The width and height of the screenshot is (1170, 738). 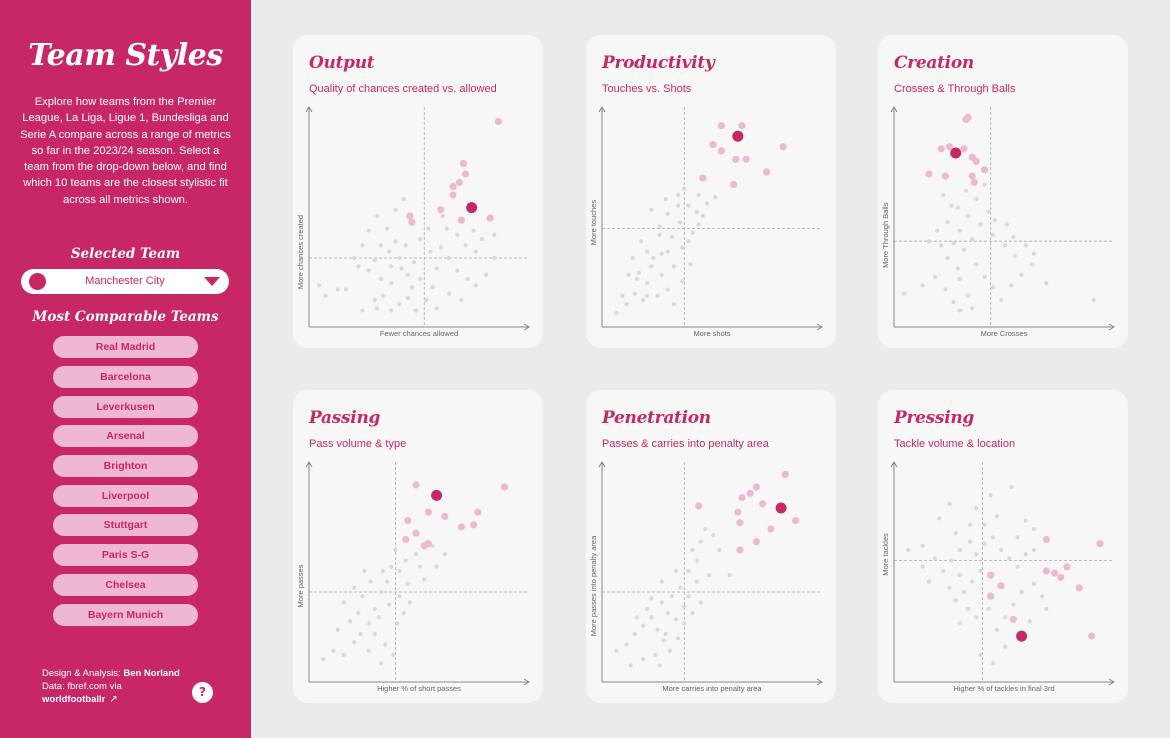 What do you see at coordinates (125, 496) in the screenshot?
I see `comparable-team-button: Liverpool` at bounding box center [125, 496].